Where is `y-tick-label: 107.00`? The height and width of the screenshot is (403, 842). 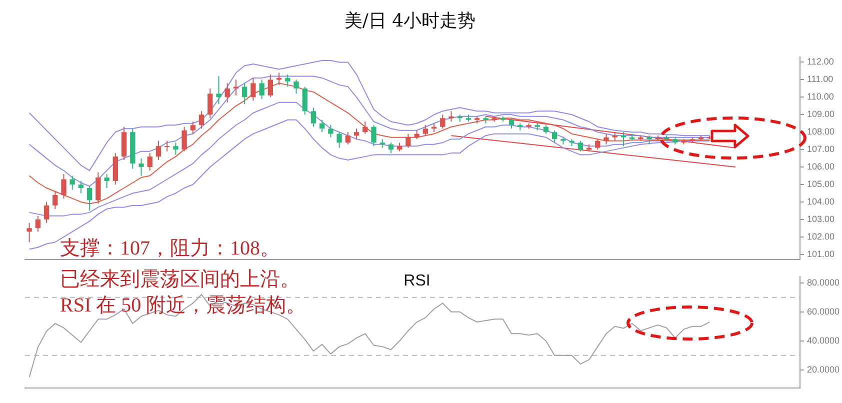
y-tick-label: 107.00 is located at coordinates (821, 149).